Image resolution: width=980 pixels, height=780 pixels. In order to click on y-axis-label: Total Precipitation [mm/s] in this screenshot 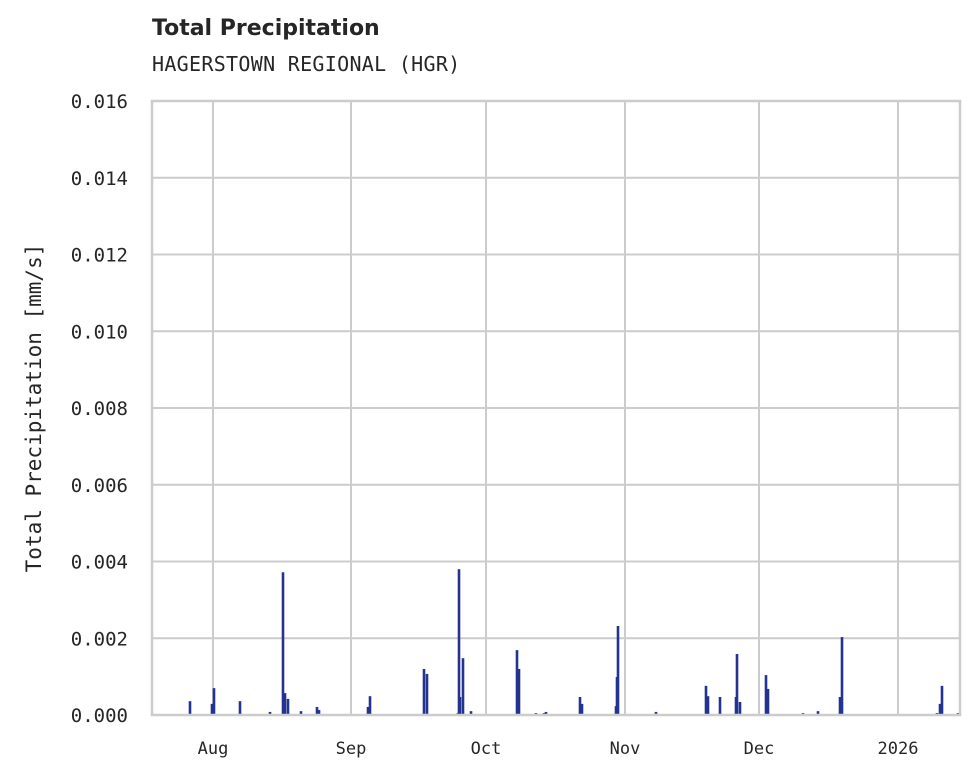, I will do `click(34, 408)`.